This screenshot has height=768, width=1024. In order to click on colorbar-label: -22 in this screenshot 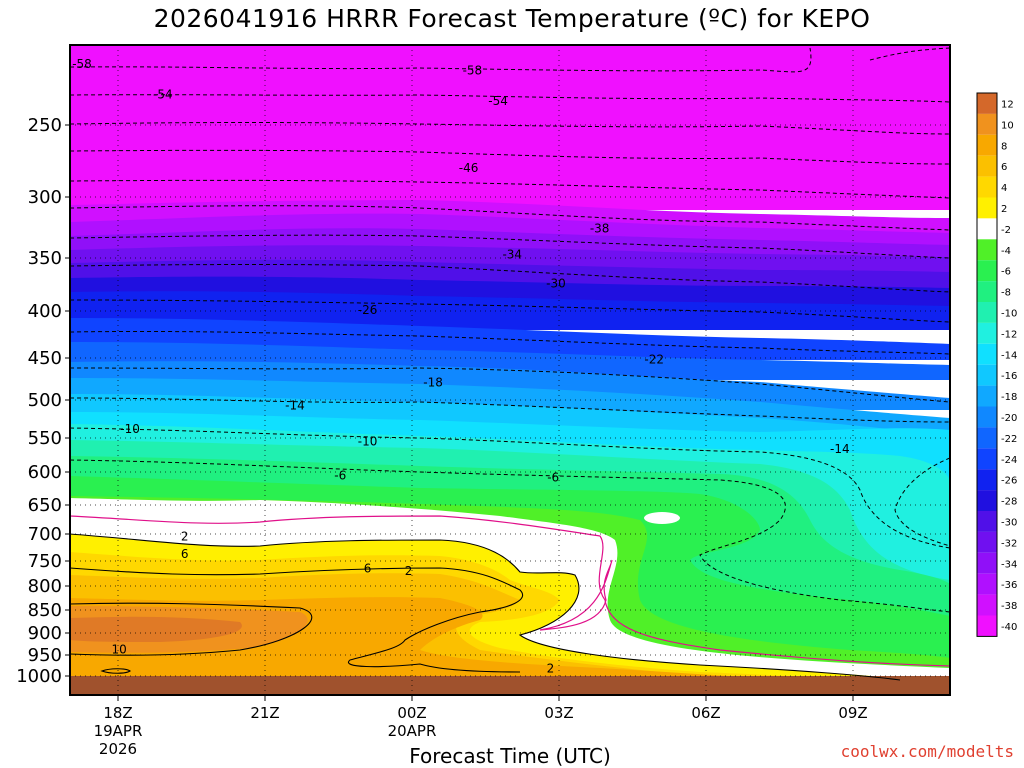, I will do `click(1009, 439)`.